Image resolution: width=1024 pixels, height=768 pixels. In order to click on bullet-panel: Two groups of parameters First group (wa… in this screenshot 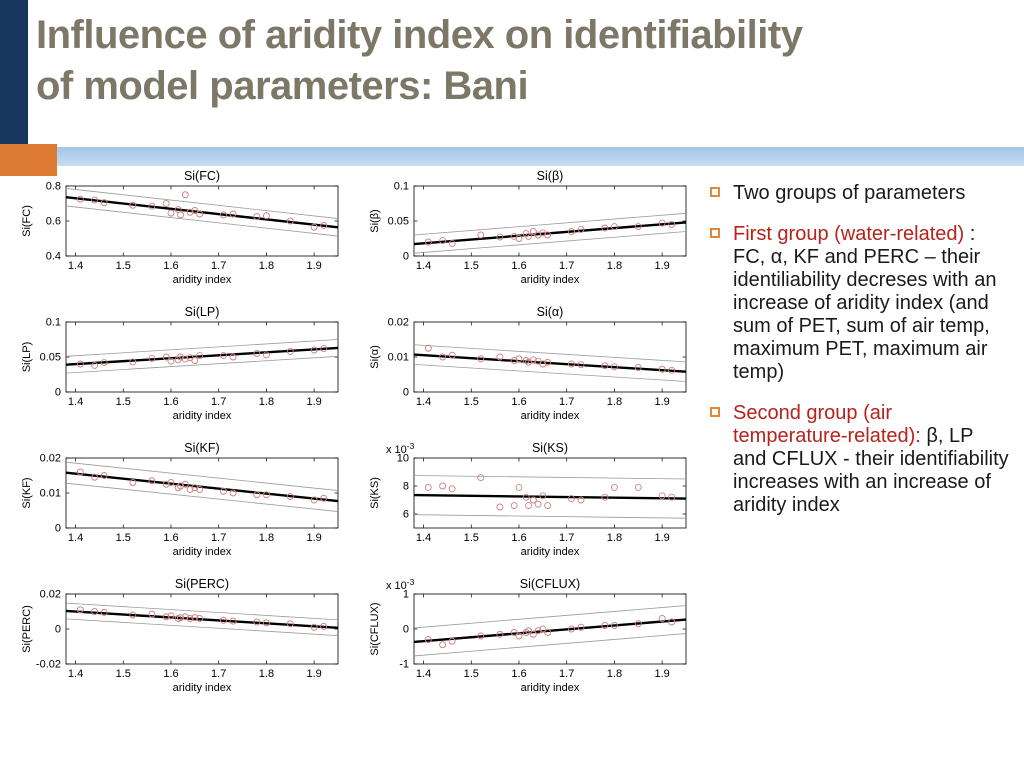, I will do `click(861, 358)`.